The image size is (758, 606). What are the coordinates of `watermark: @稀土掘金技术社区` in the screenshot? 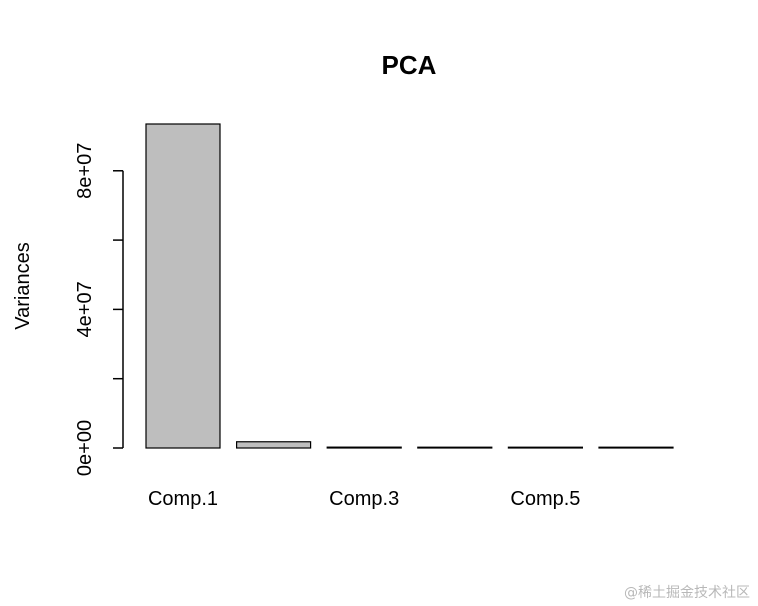 It's located at (687, 593).